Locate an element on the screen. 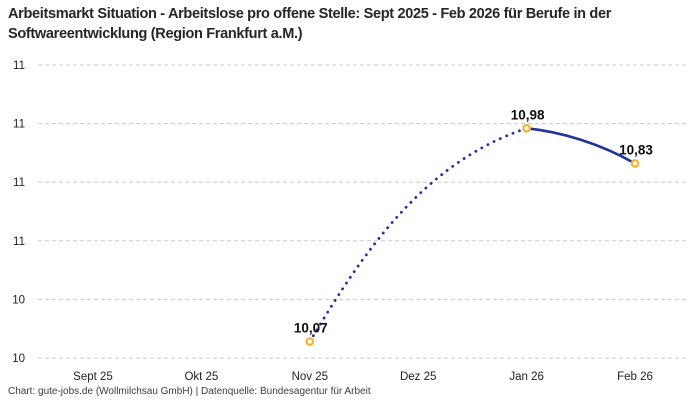 The width and height of the screenshot is (700, 400). series-segment-solid is located at coordinates (581, 145).